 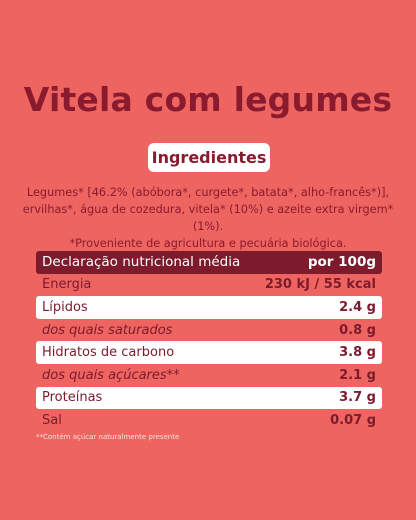 I want to click on row-value: 0.07 g, so click(x=353, y=420).